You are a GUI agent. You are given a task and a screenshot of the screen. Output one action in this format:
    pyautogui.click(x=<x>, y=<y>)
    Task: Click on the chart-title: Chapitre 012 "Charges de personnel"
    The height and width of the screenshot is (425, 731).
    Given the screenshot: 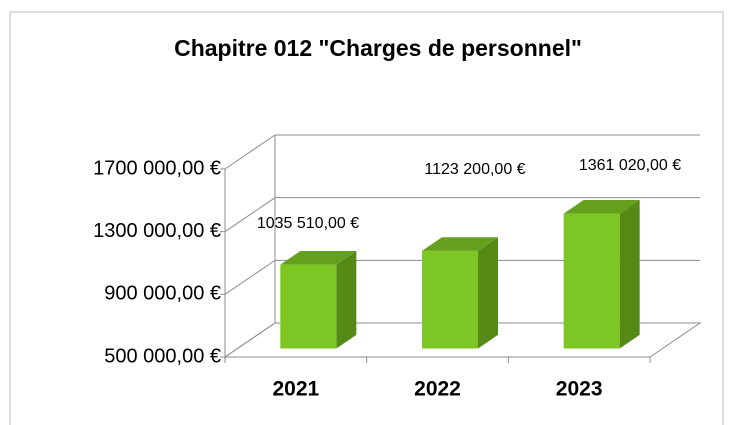 What is the action you would take?
    pyautogui.click(x=378, y=48)
    